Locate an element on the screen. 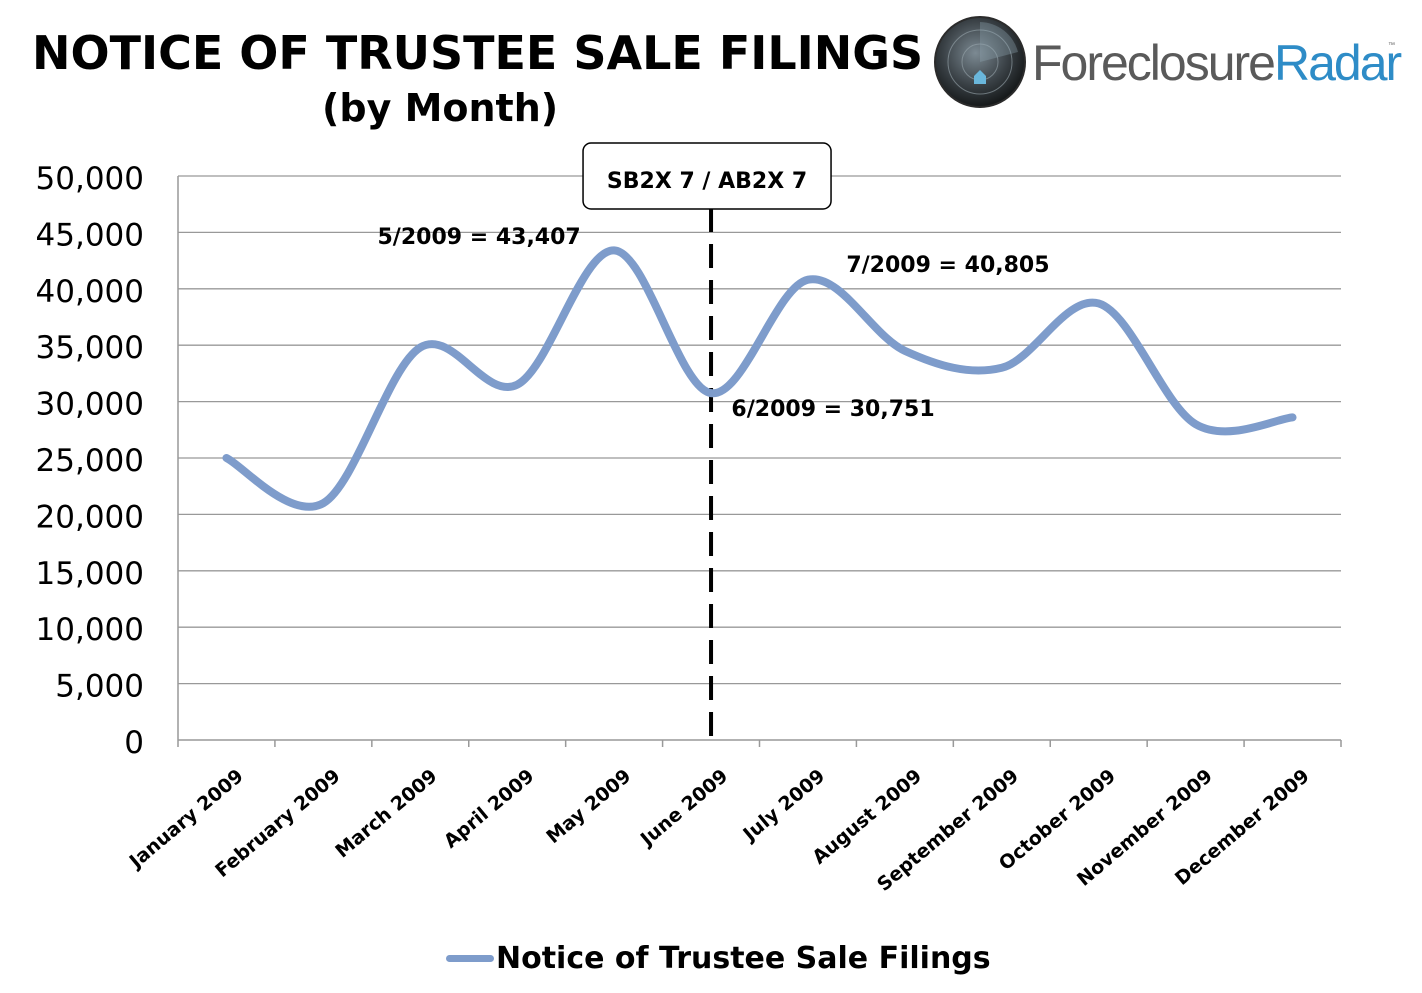 Image resolution: width=1422 pixels, height=993 pixels. logo-wordmark: ForeclosureRadar is located at coordinates (1217, 63).